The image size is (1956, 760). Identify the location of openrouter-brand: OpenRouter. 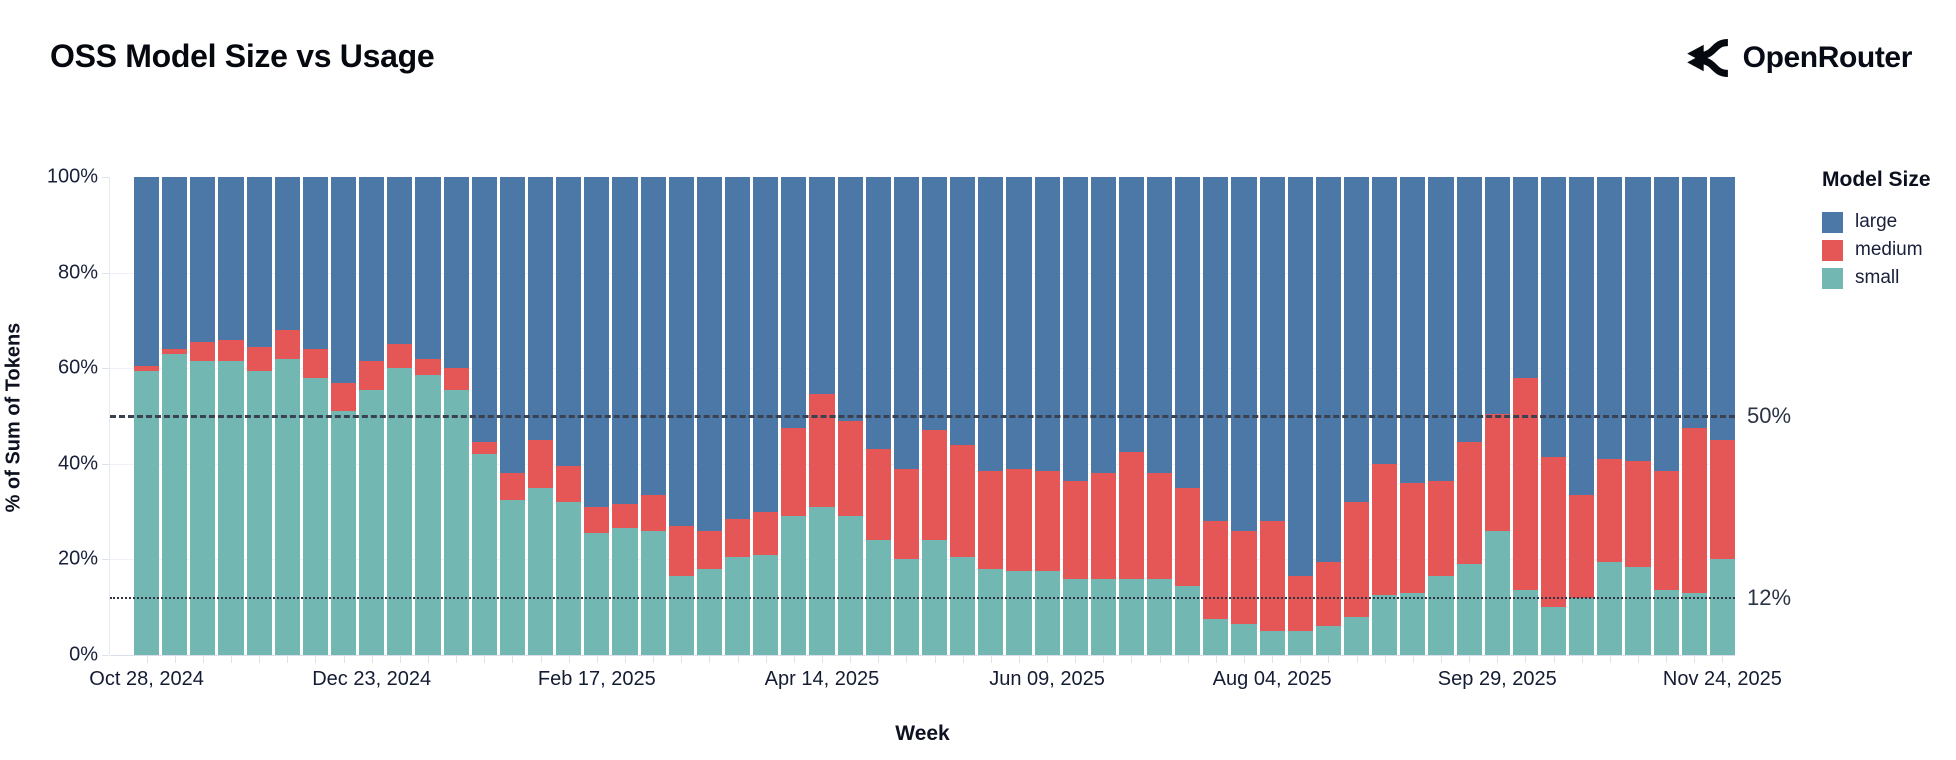
(1798, 58).